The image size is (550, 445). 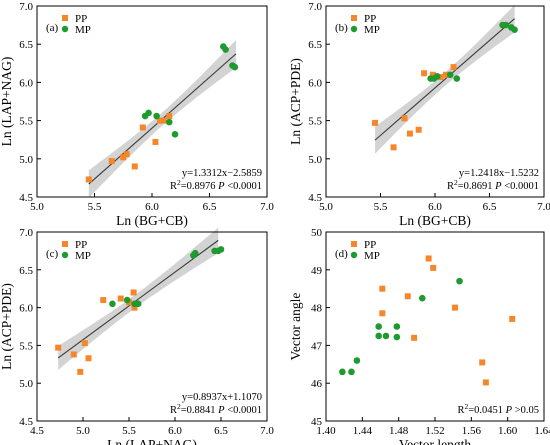 What do you see at coordinates (434, 431) in the screenshot?
I see `x-tick-label: 1.52` at bounding box center [434, 431].